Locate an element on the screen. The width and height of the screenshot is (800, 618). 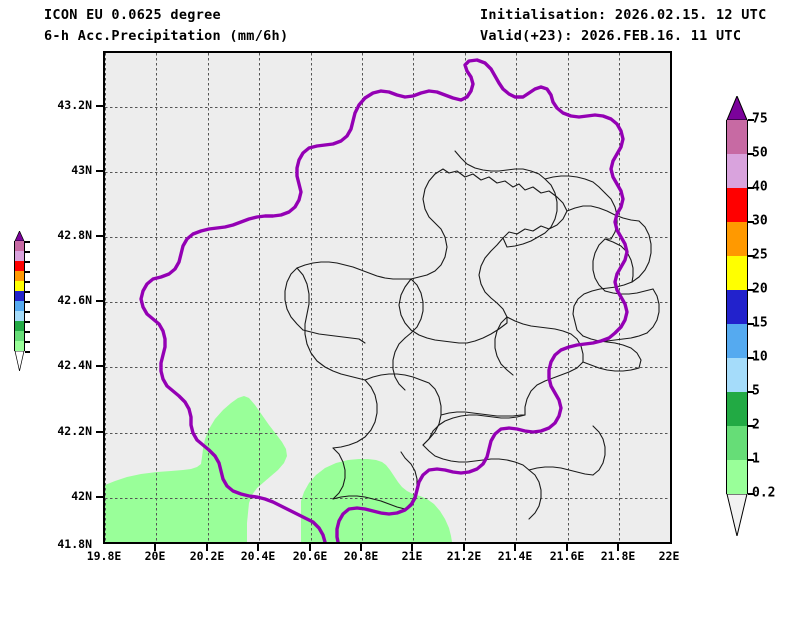
colorbar-label-25: 25 is located at coordinates (760, 255).